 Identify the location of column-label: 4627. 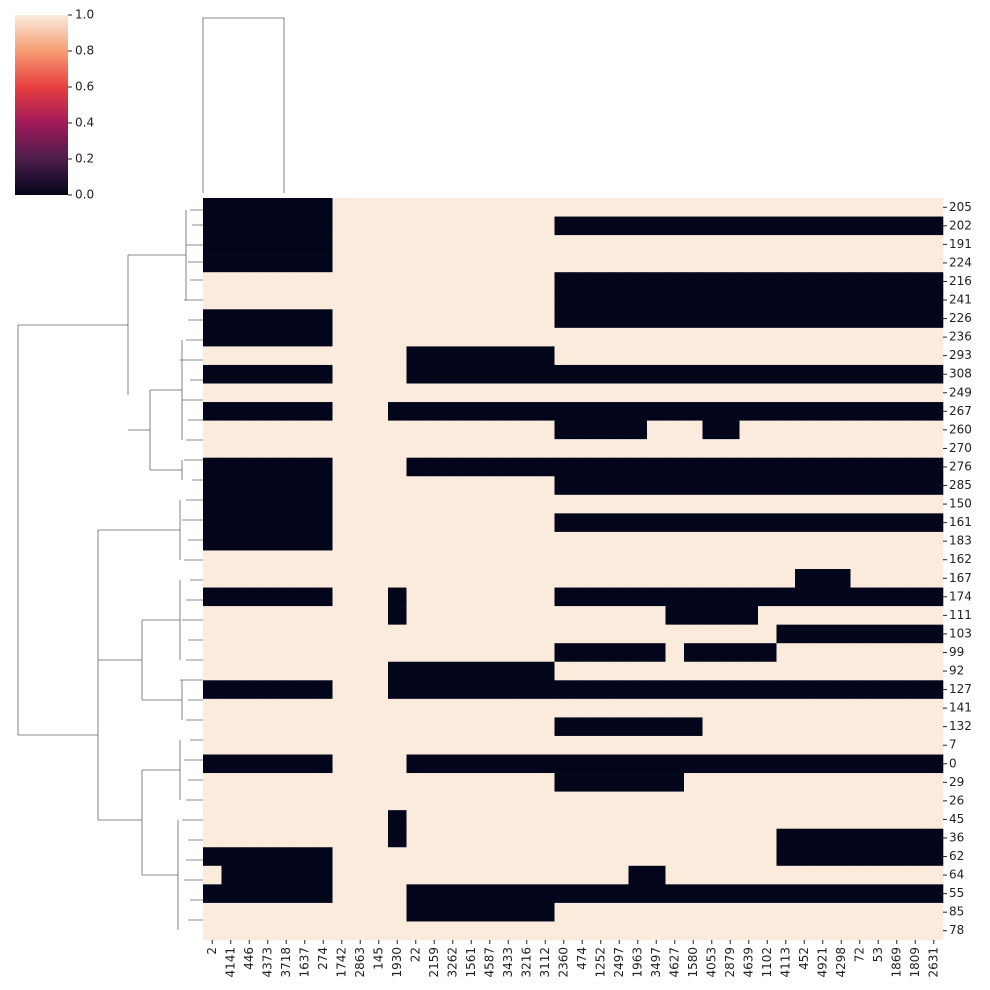
(674, 962).